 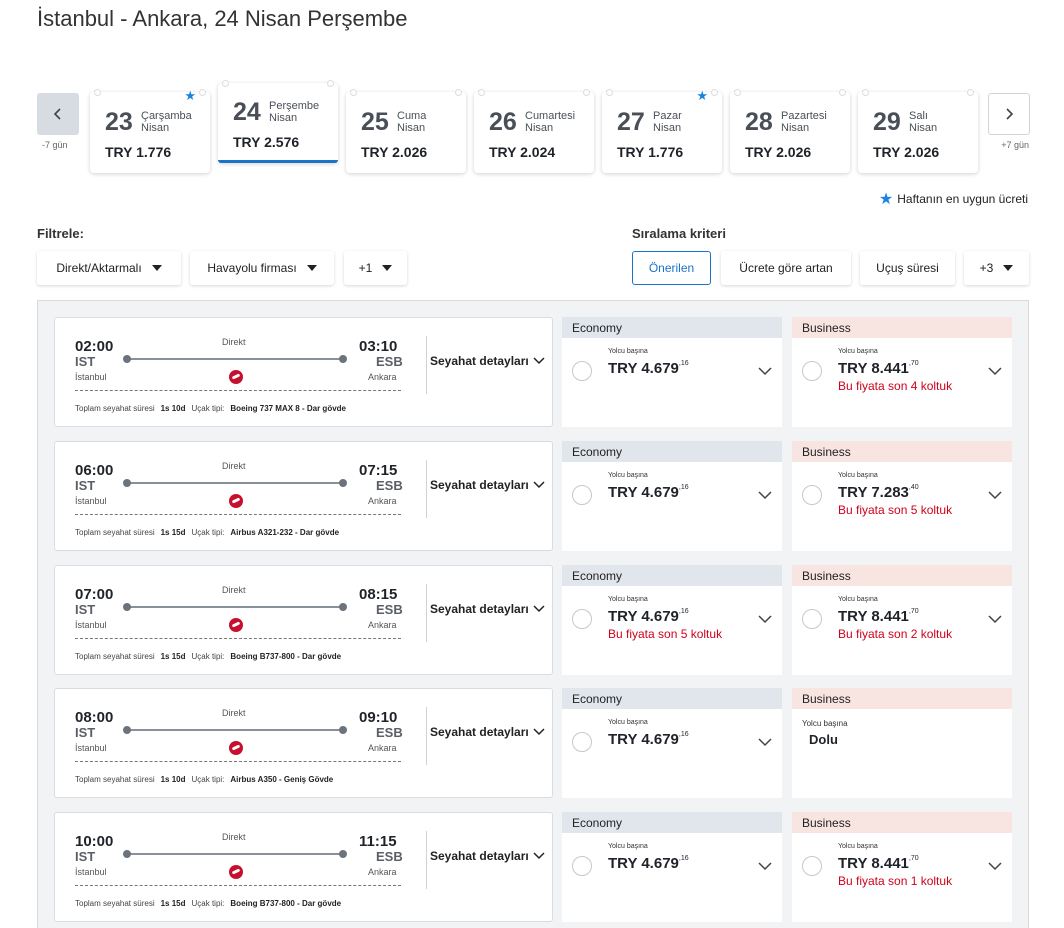 I want to click on date-day-number: 23, so click(x=119, y=122).